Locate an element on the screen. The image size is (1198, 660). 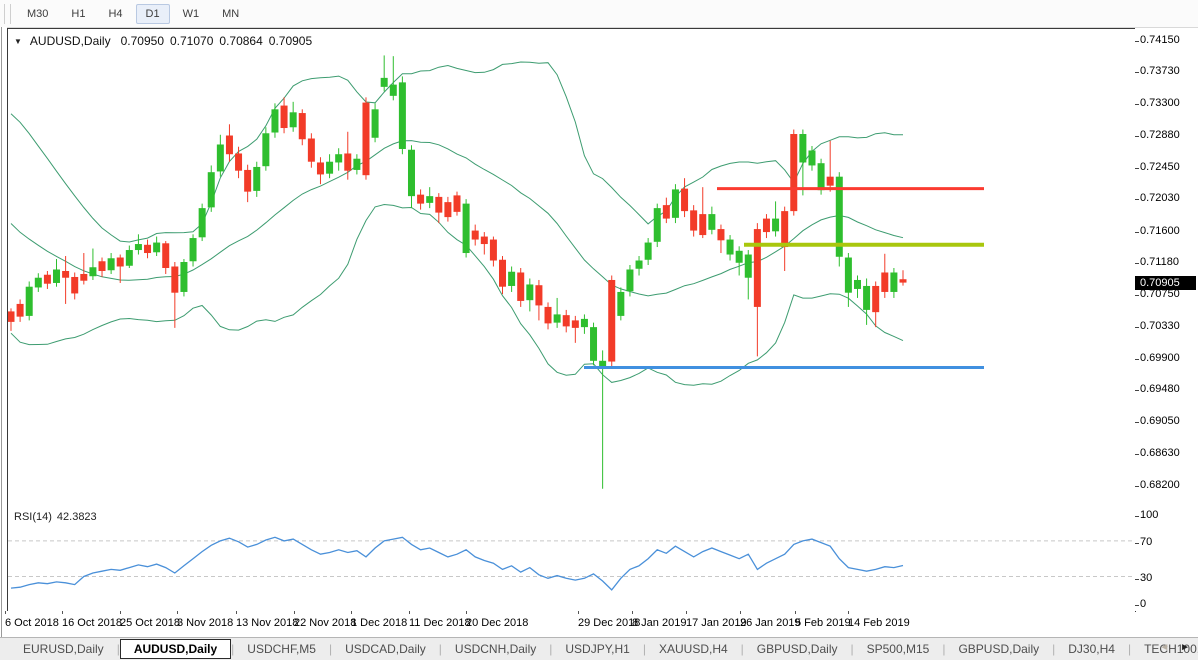
chart-tab-usdchf-m5: USDCHF,M5 is located at coordinates (281, 649).